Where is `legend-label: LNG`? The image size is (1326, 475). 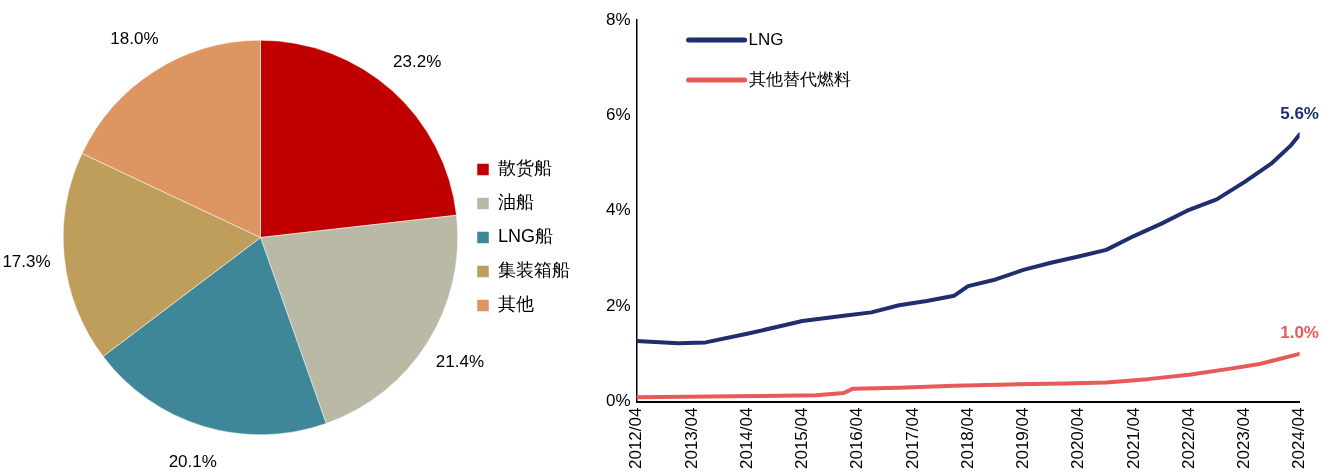 legend-label: LNG is located at coordinates (766, 39).